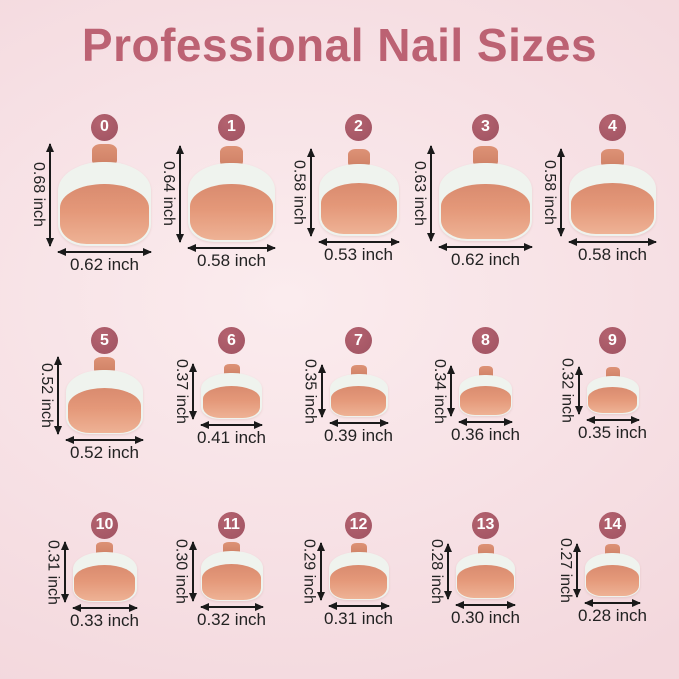 Image resolution: width=679 pixels, height=679 pixels. I want to click on nail-illustration: 0.52 inch, so click(90, 396).